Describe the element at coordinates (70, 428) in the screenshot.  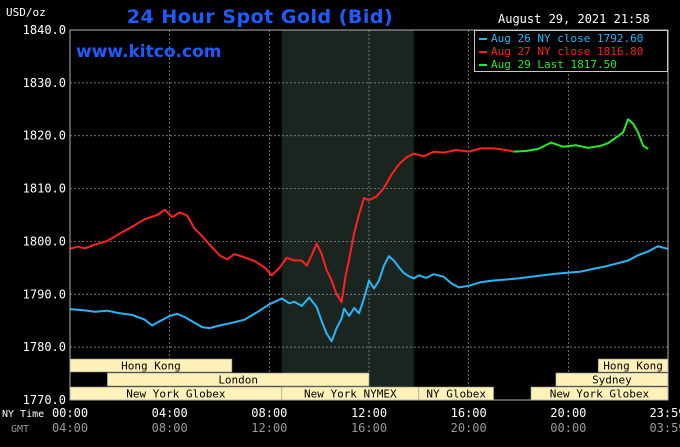
I see `x-tick-label-gmt: 04:00` at that location.